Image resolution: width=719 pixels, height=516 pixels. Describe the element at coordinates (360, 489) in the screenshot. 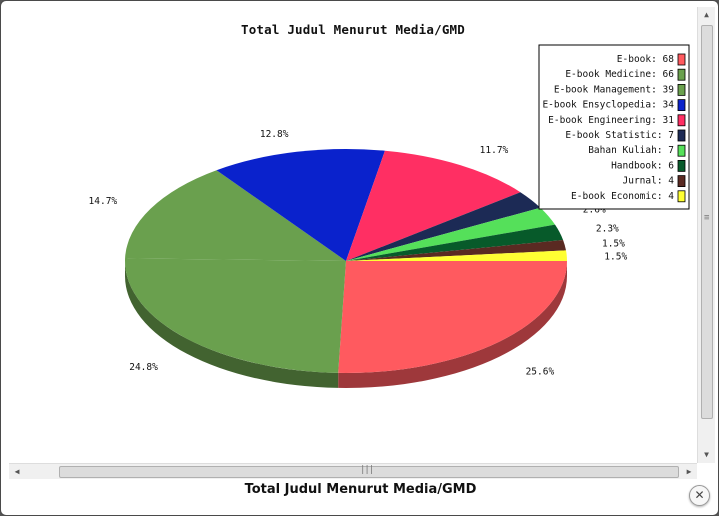

I see `modal-caption: Total Judul Menurut Media/GMD` at that location.